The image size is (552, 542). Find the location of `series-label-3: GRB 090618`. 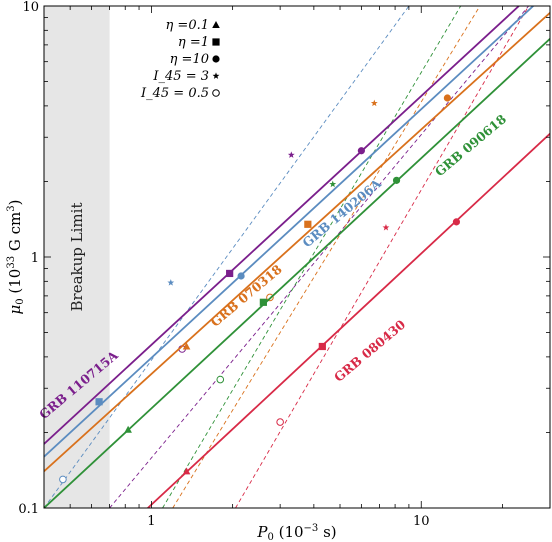

series-label-3: GRB 090618 is located at coordinates (470, 145).